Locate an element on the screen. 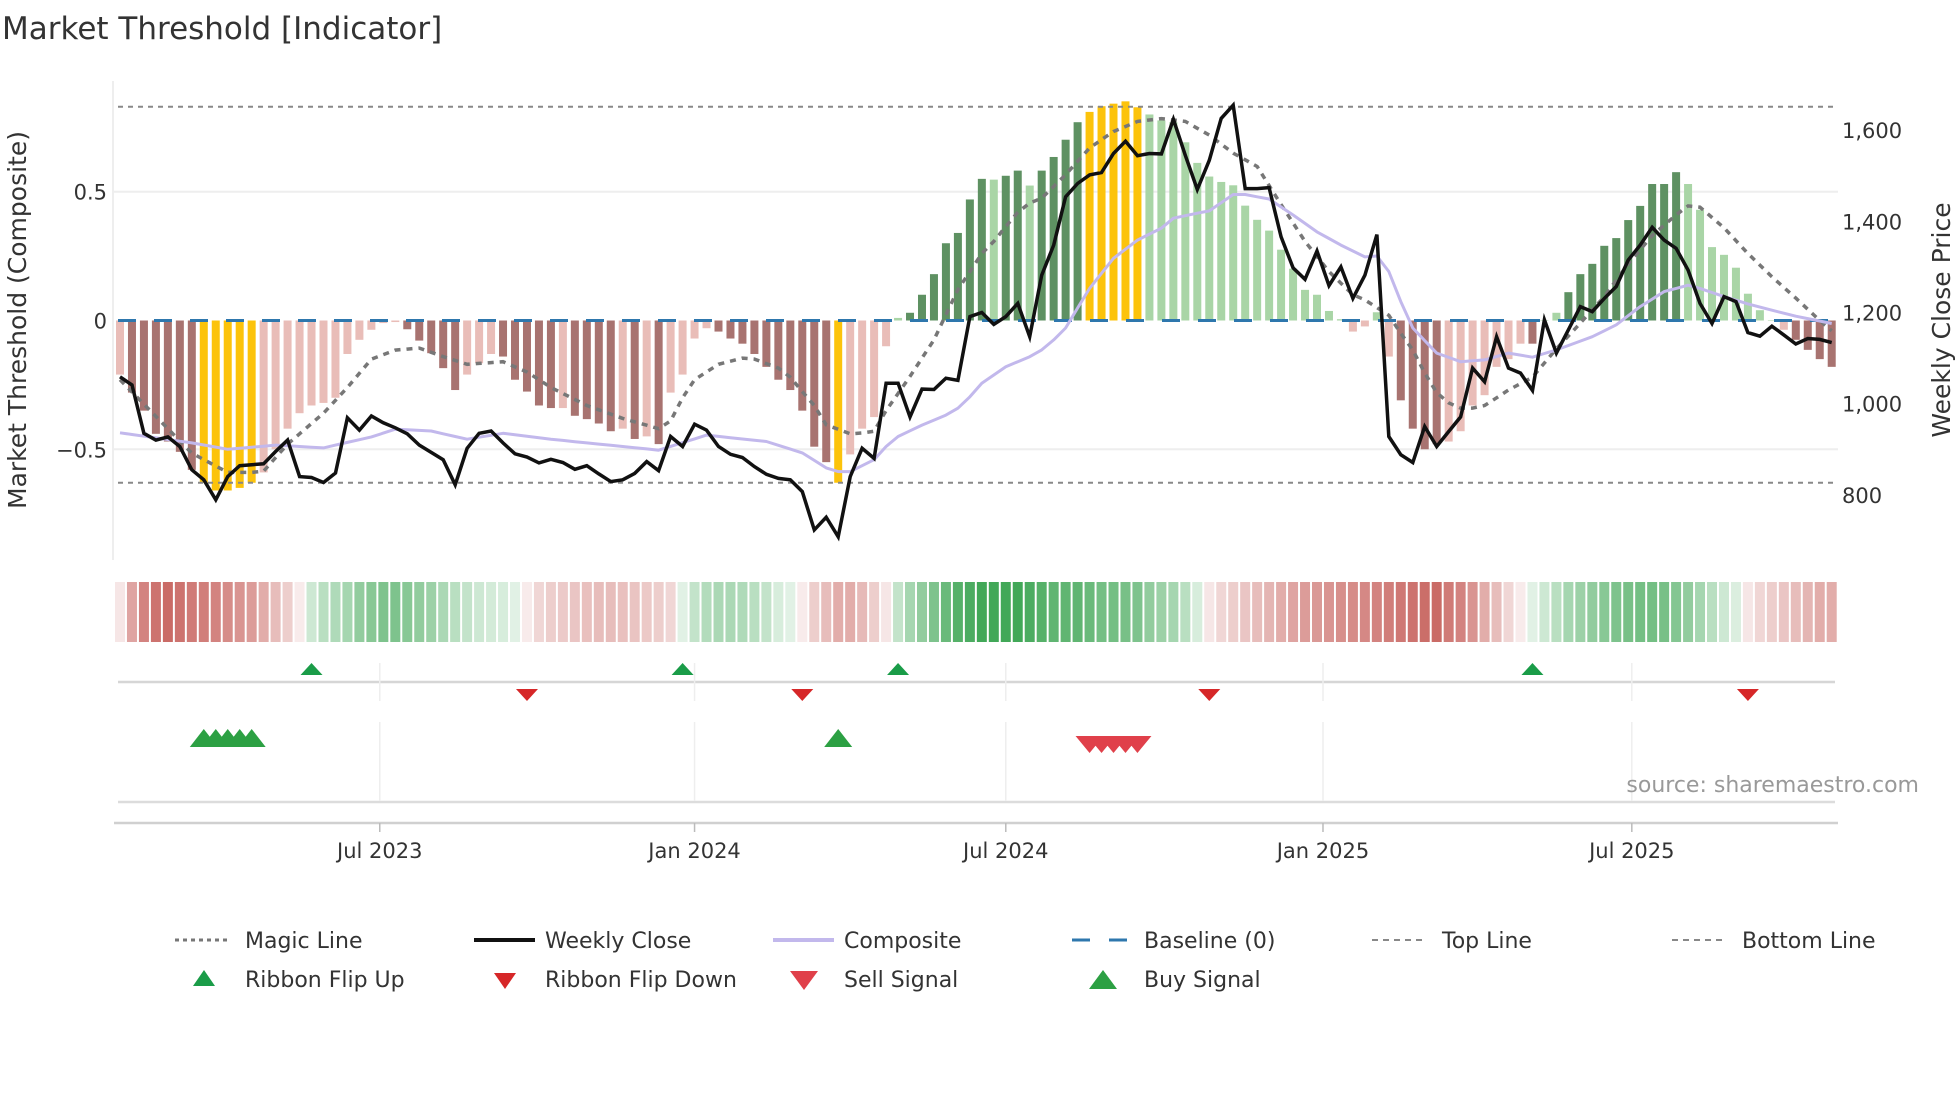  chart-title: Market Threshold [Indicator] is located at coordinates (222, 29).